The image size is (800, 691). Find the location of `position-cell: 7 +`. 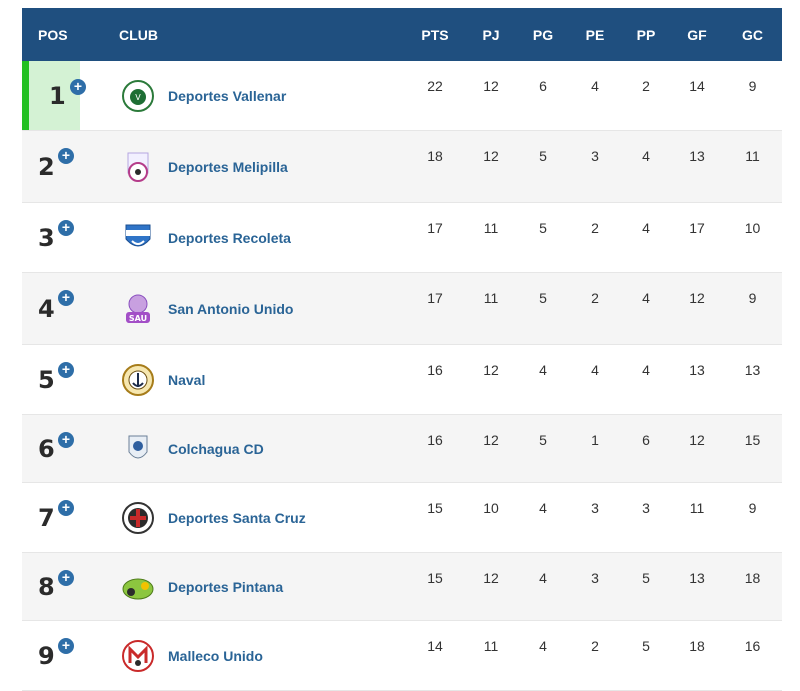

position-cell: 7 + is located at coordinates (51, 517).